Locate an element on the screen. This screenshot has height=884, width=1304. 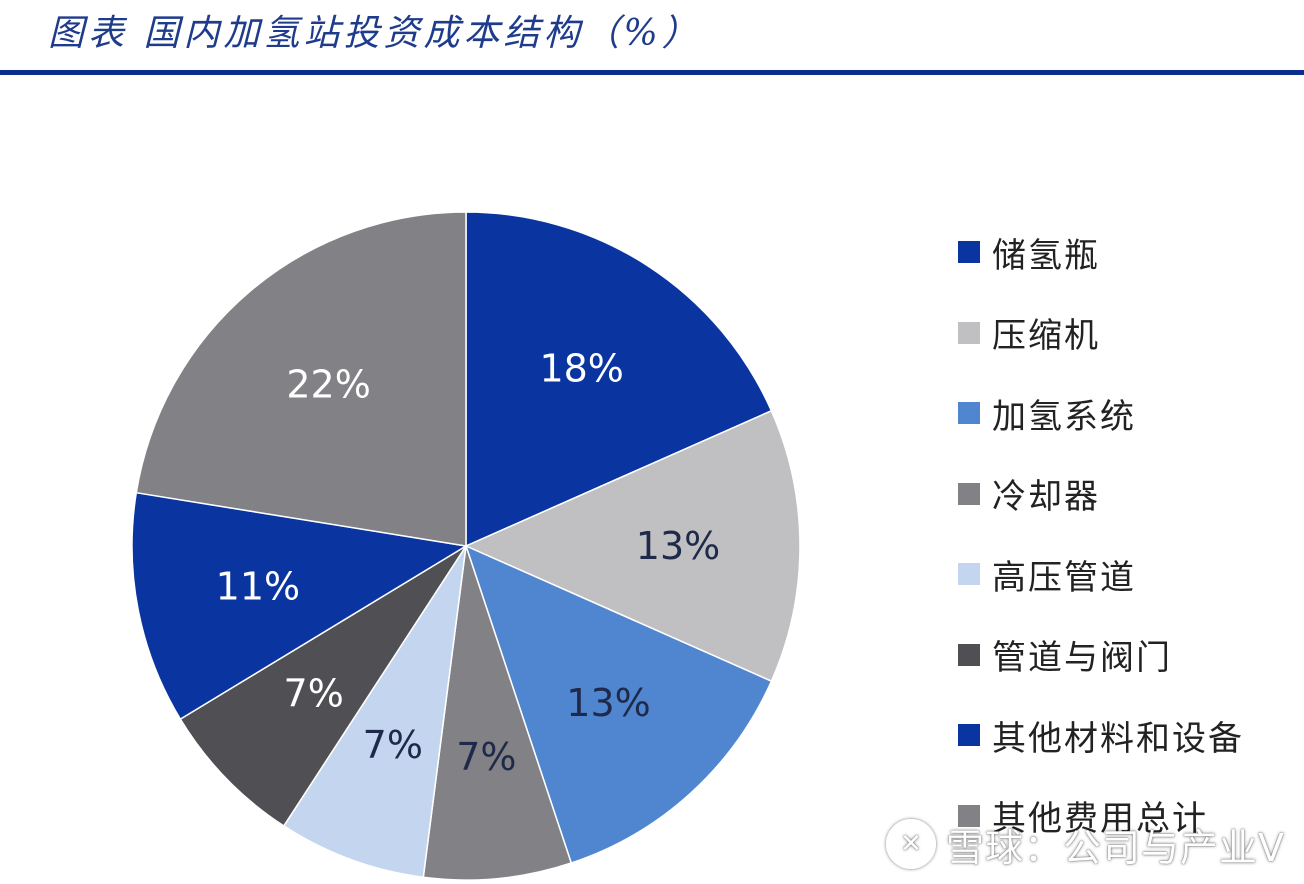
legend-item: 其他费用总计 is located at coordinates (1083, 817).